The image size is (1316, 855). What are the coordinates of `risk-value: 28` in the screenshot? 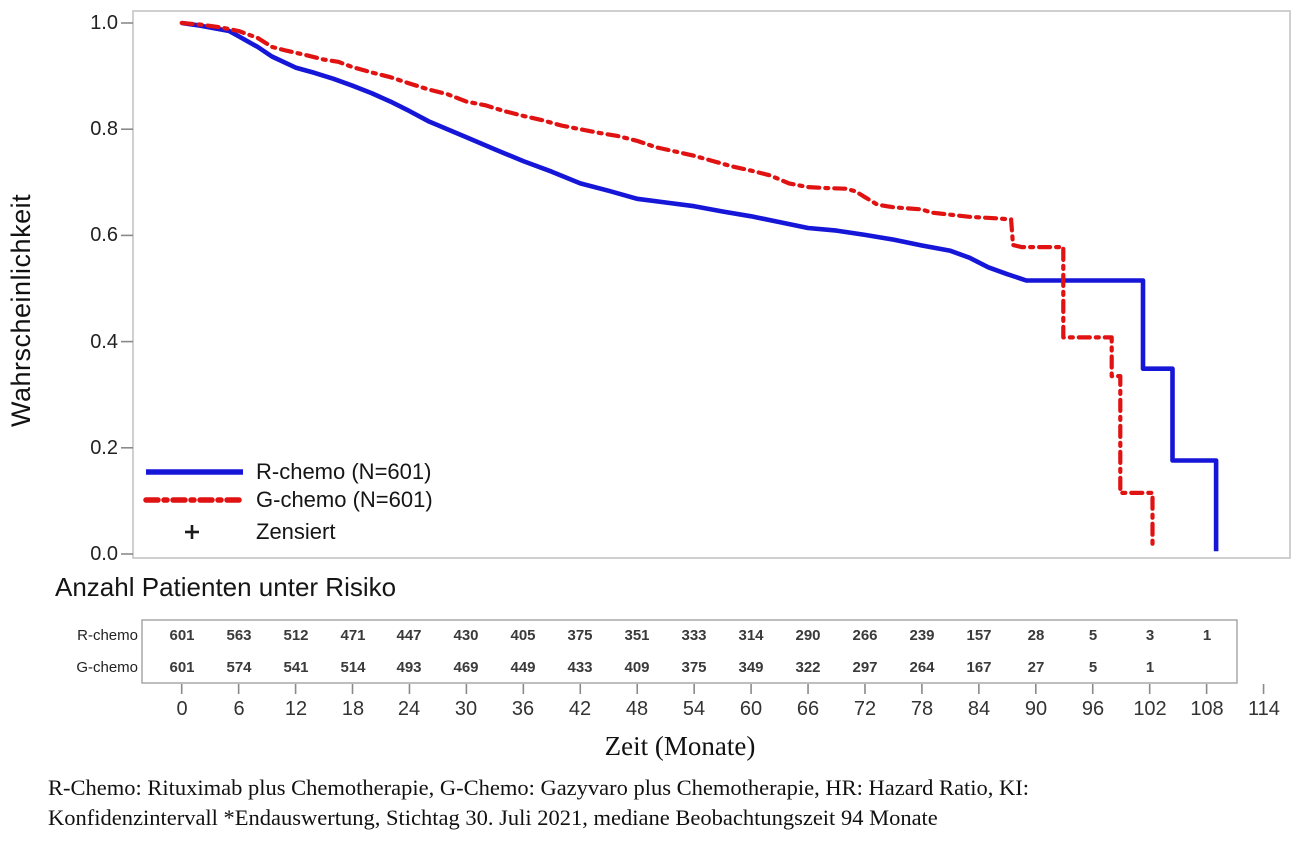 It's located at (1036, 635).